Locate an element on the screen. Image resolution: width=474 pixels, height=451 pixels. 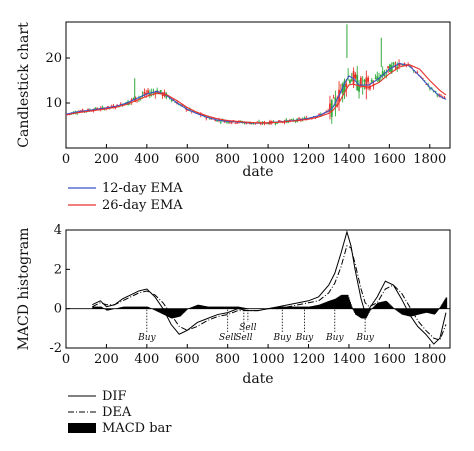
x-tick-label: 1200 is located at coordinates (308, 359).